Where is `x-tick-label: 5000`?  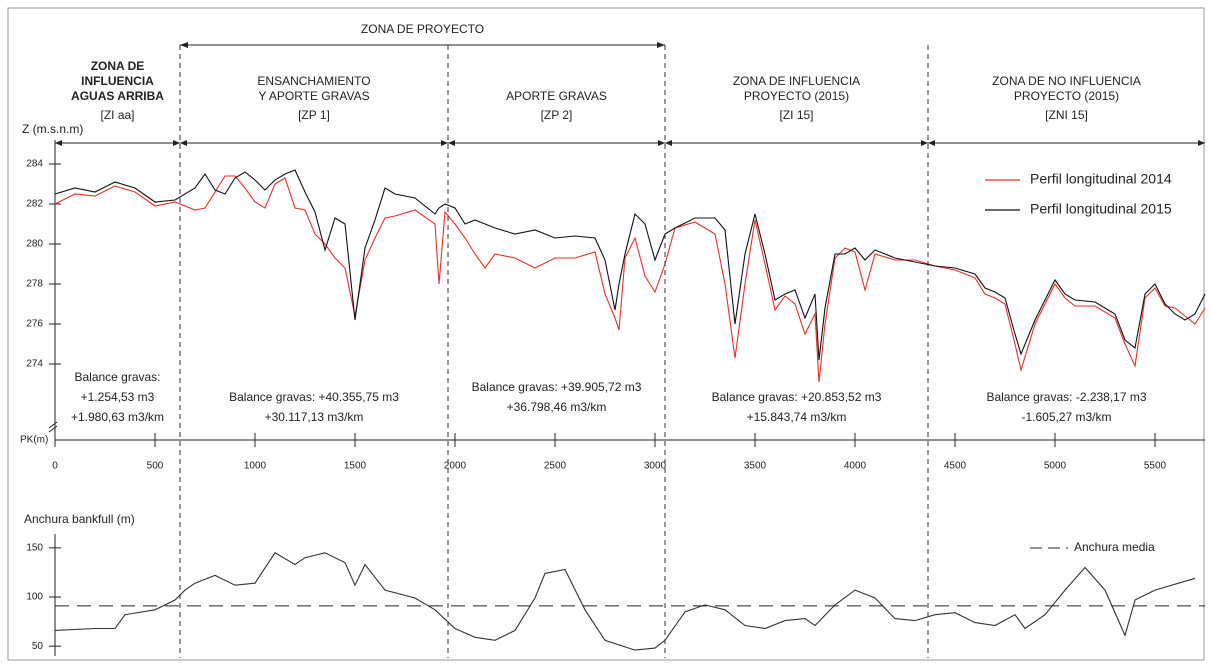 x-tick-label: 5000 is located at coordinates (1055, 466).